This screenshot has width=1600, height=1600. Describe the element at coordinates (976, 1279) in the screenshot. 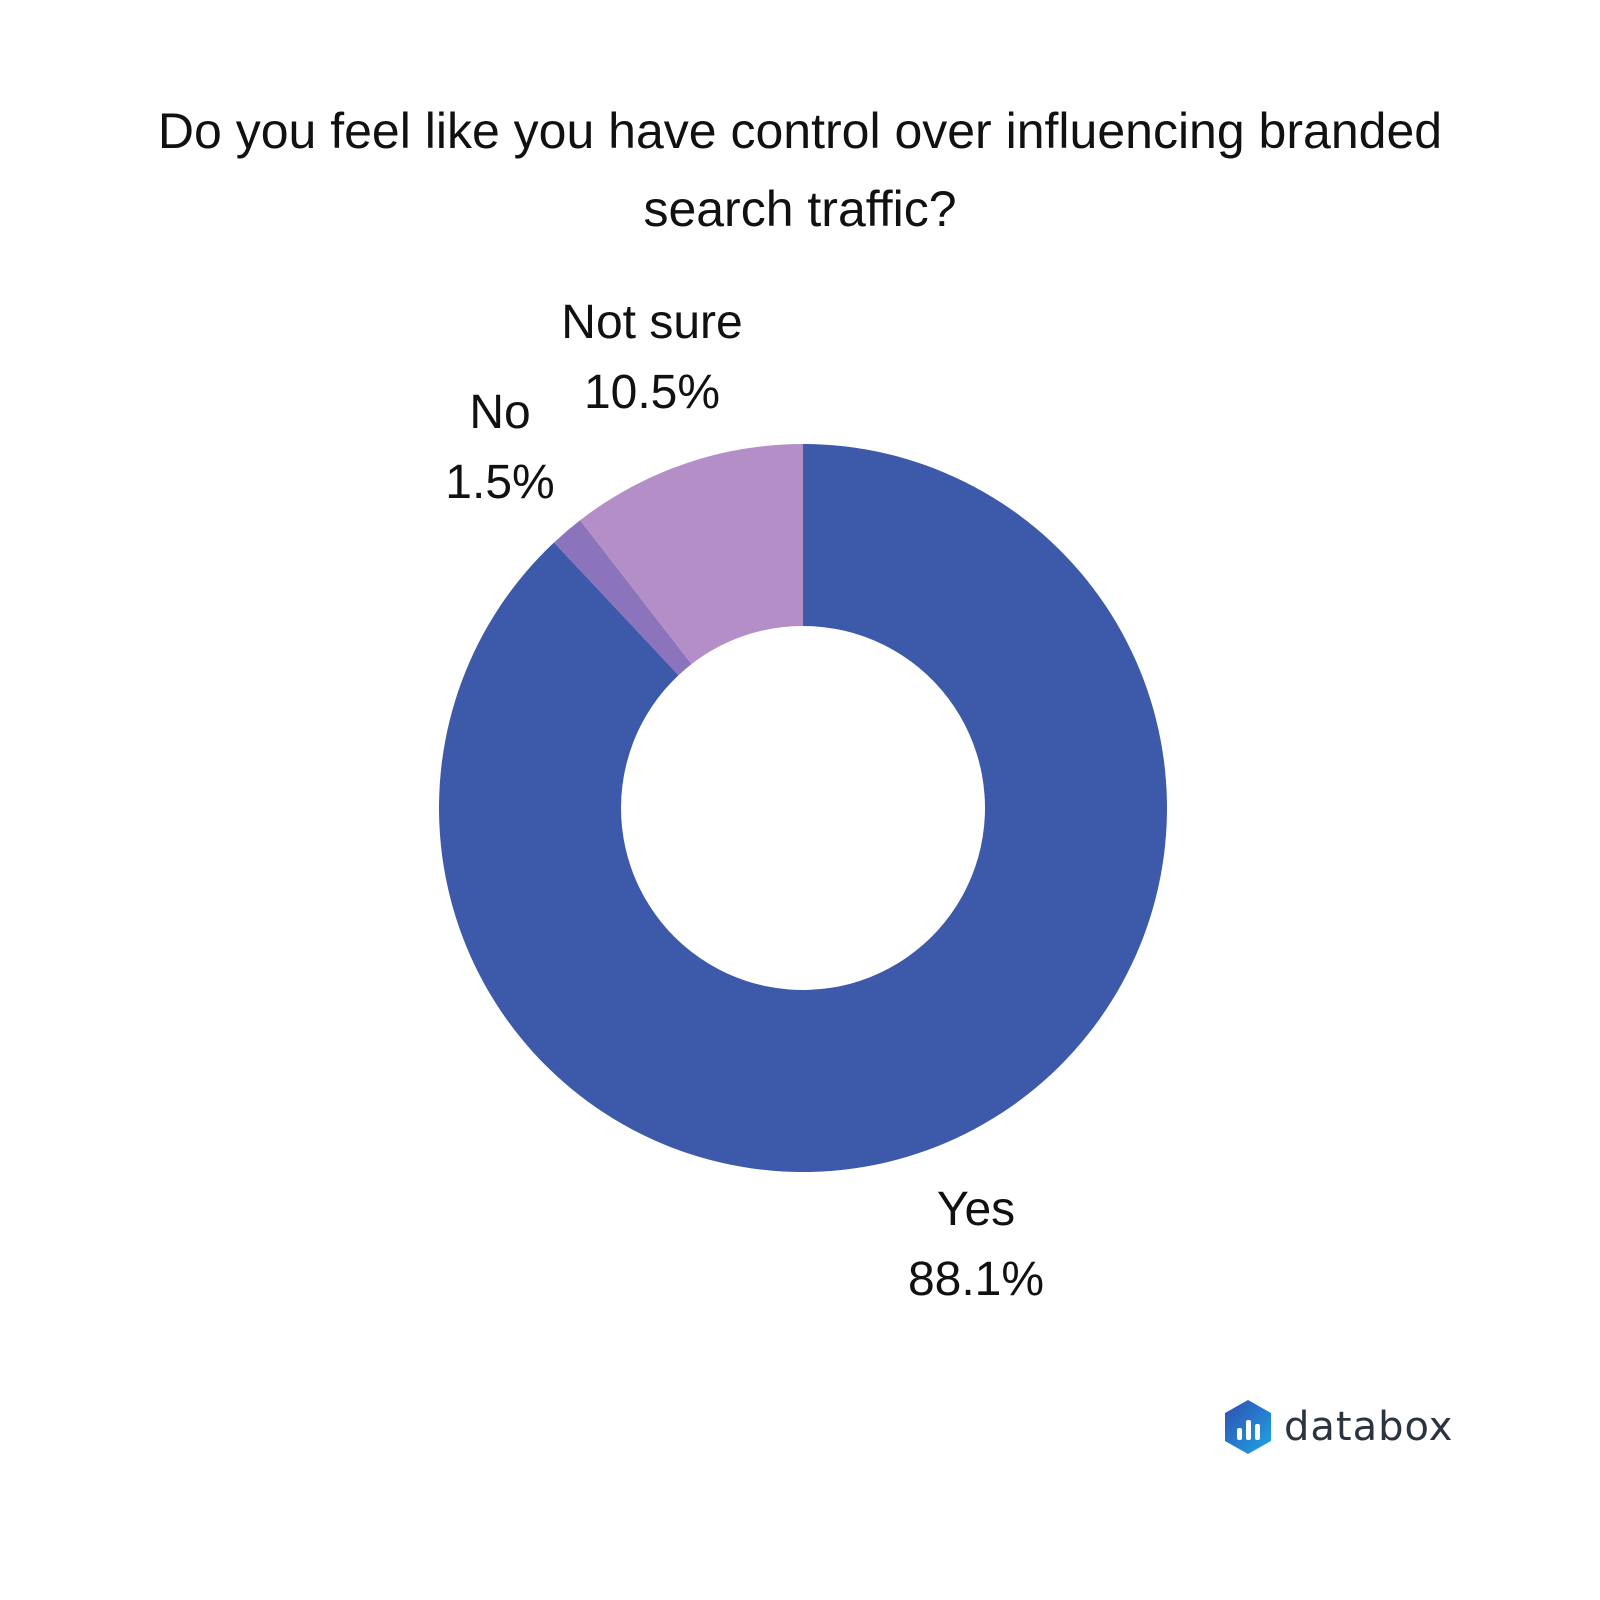

I see `data-label-yes-value: 88.1%` at that location.